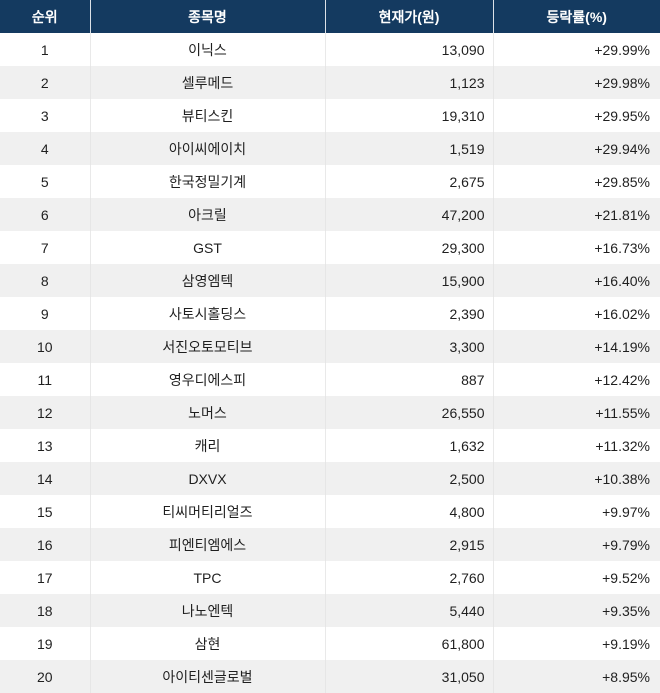  What do you see at coordinates (576, 247) in the screenshot?
I see `change-cell: +16.73%` at bounding box center [576, 247].